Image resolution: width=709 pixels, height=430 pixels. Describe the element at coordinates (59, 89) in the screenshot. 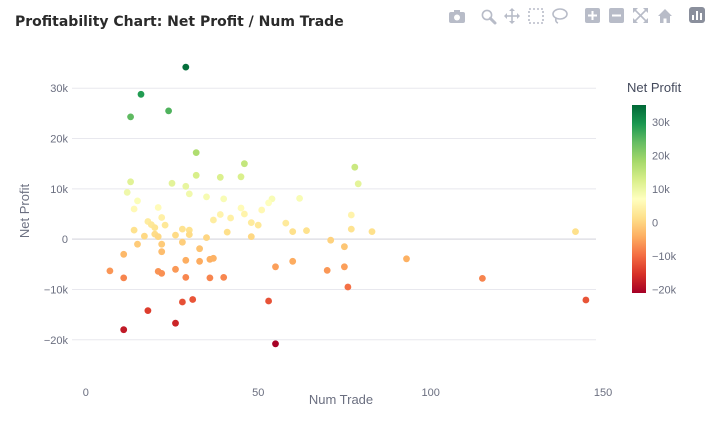

I see `y-tick-label: 30k` at that location.